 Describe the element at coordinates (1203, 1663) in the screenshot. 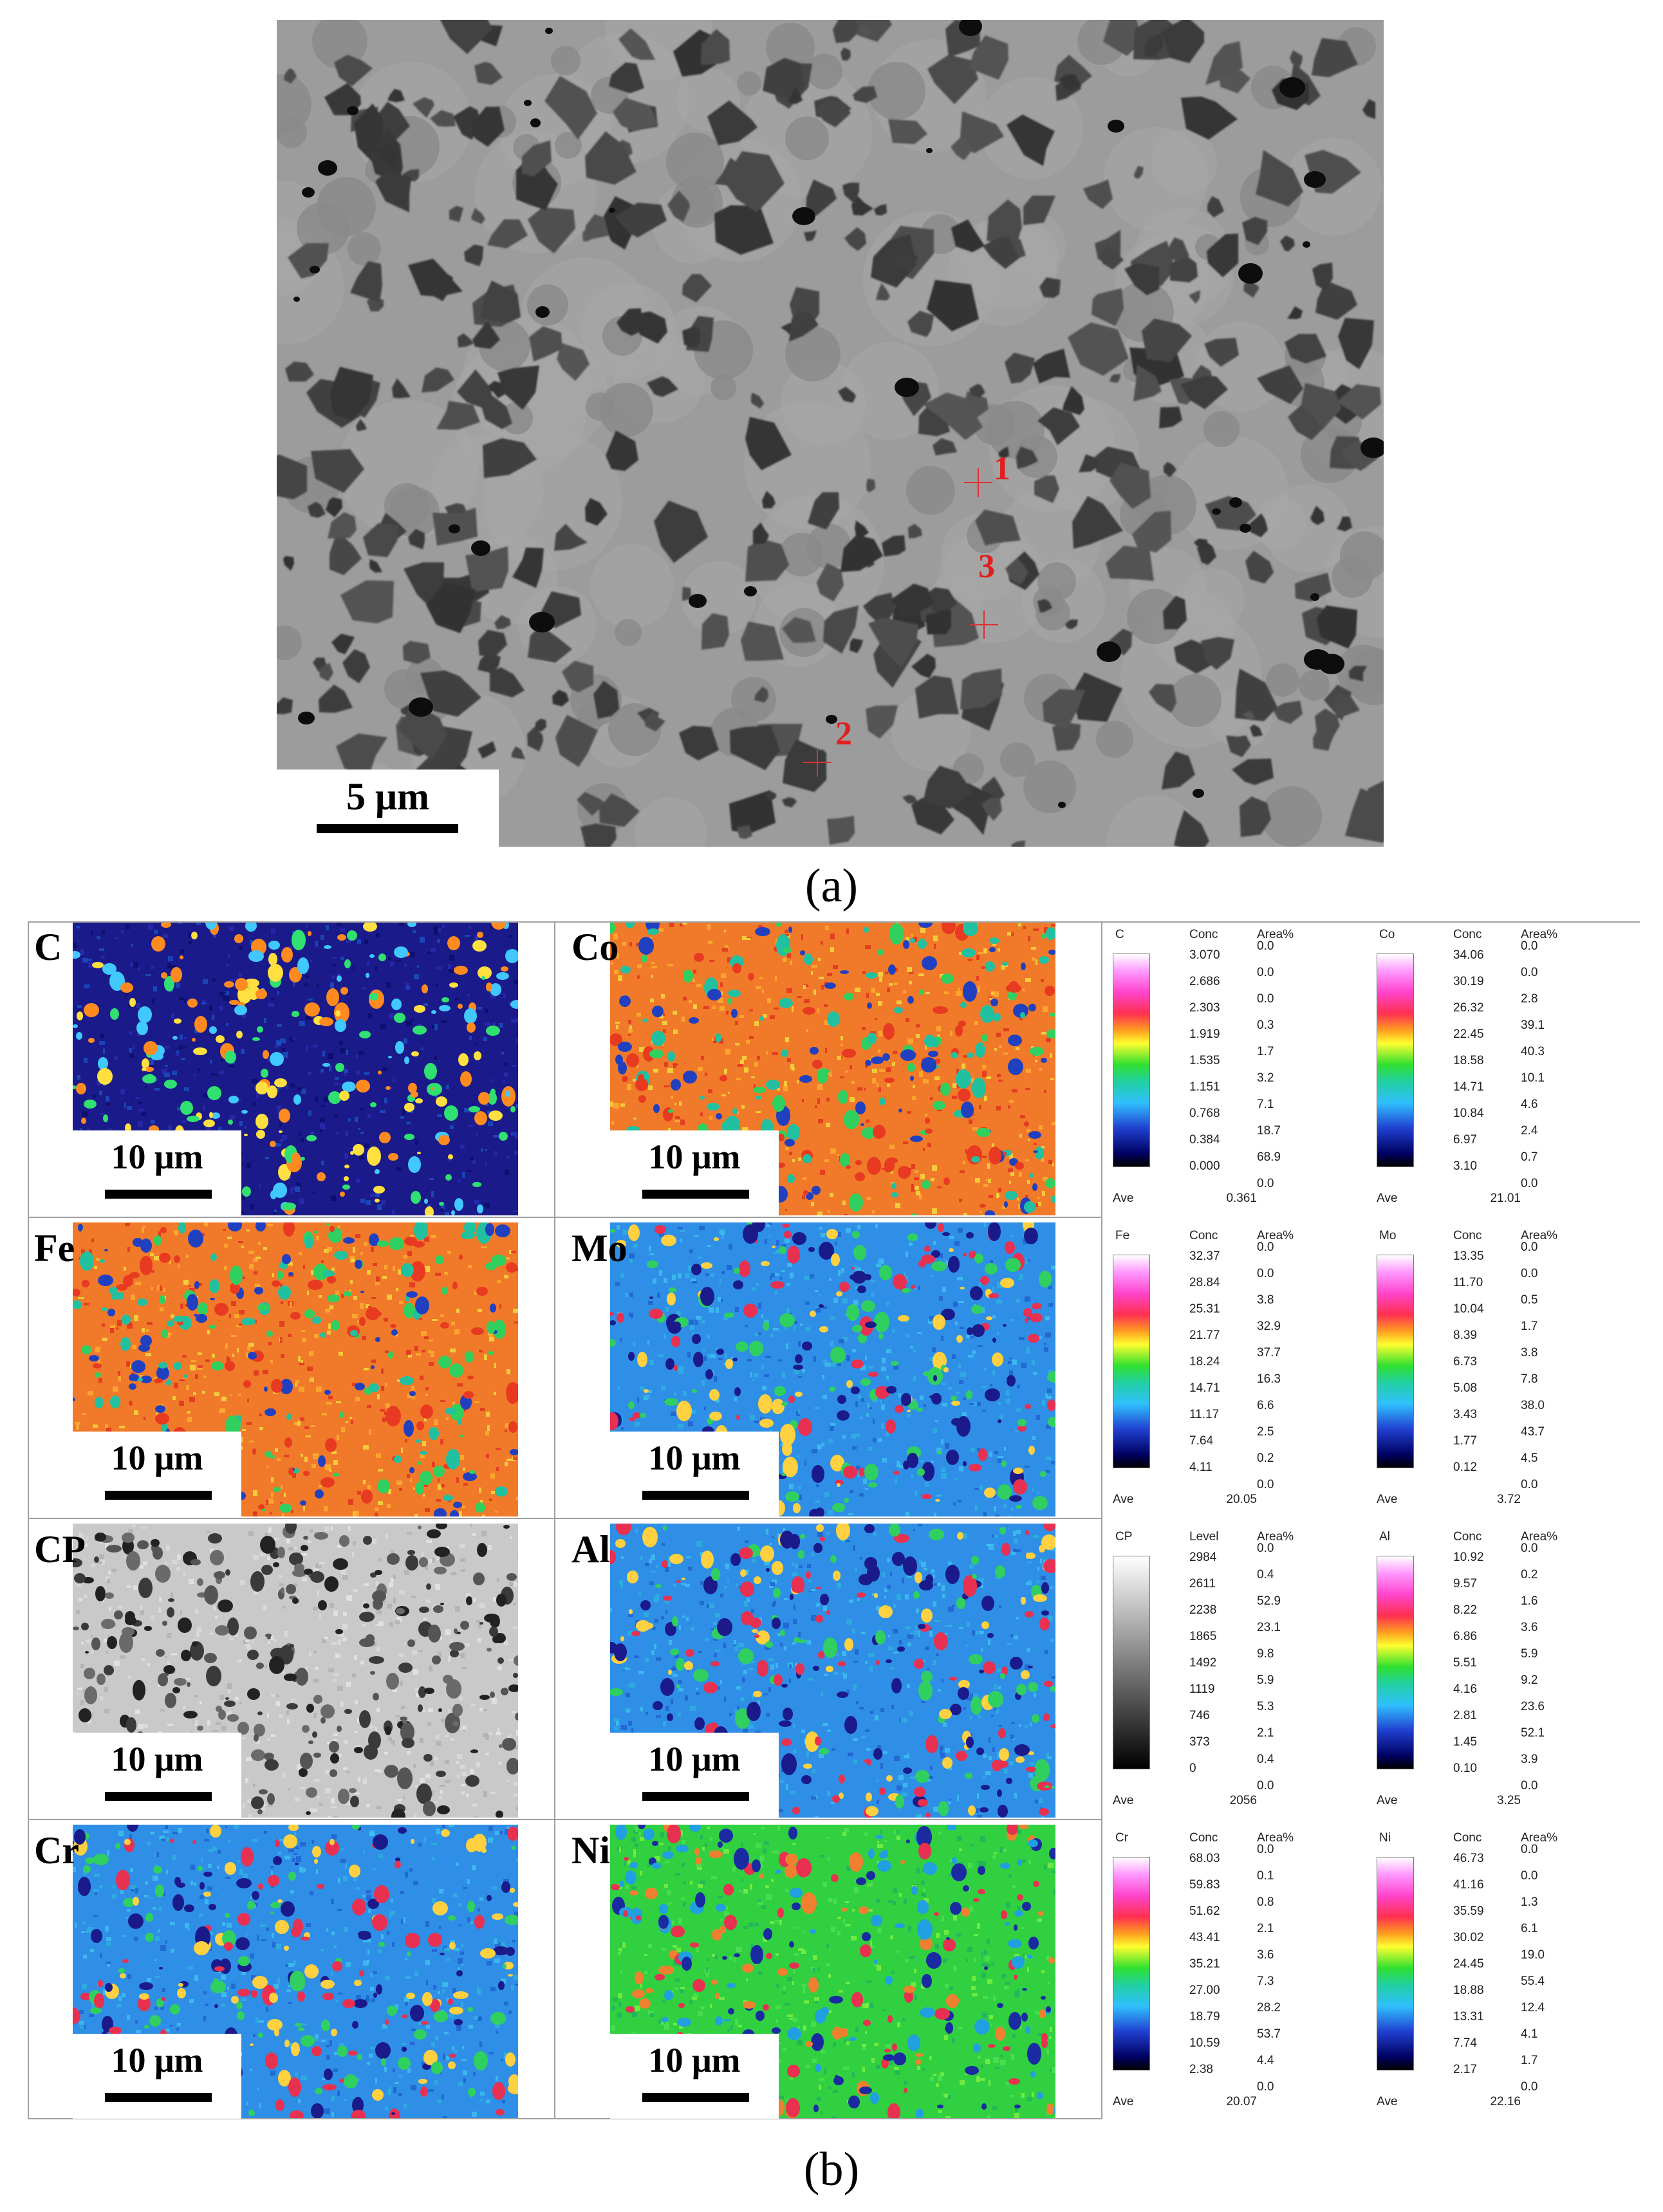

I see `legend-value: 1492` at that location.